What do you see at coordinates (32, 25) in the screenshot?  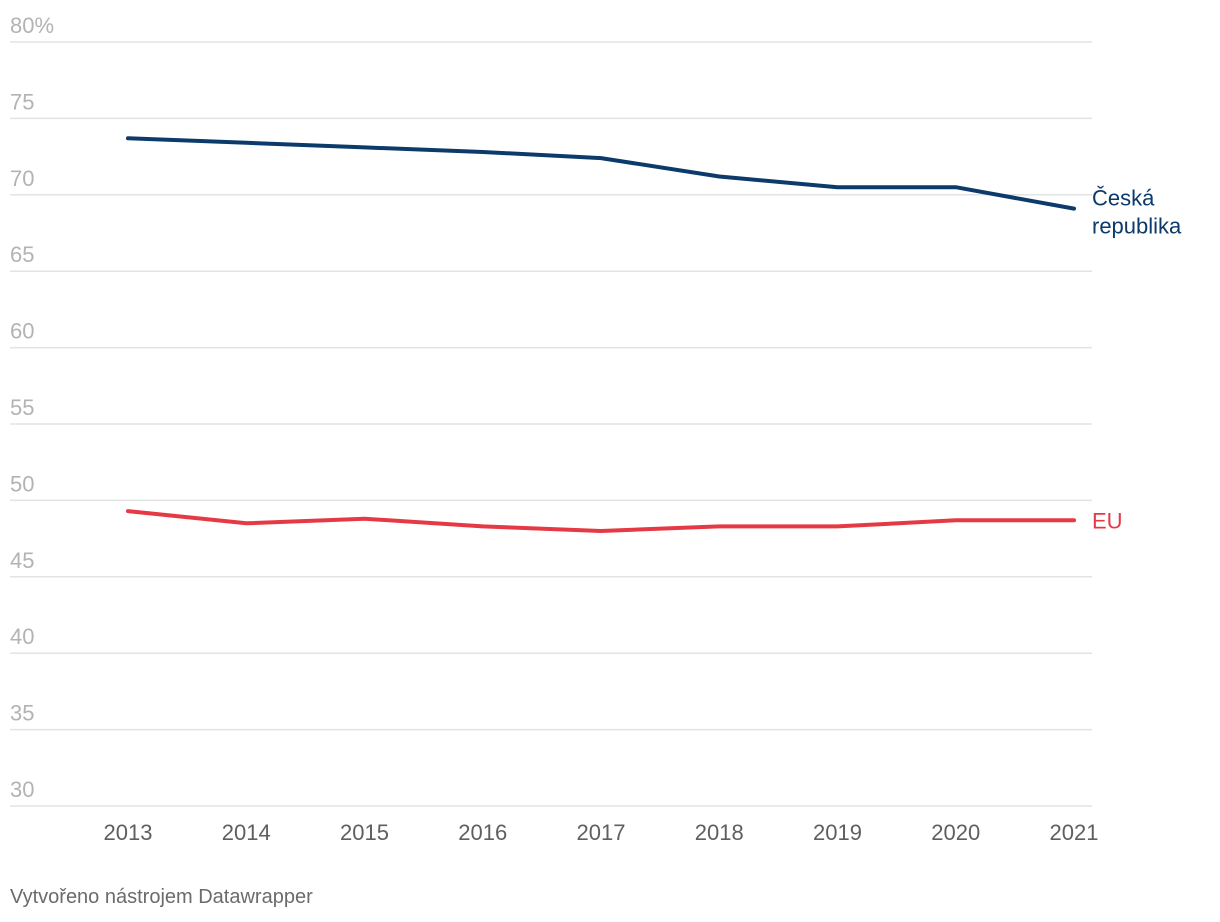 I see `y-tick-label-80: 80%` at bounding box center [32, 25].